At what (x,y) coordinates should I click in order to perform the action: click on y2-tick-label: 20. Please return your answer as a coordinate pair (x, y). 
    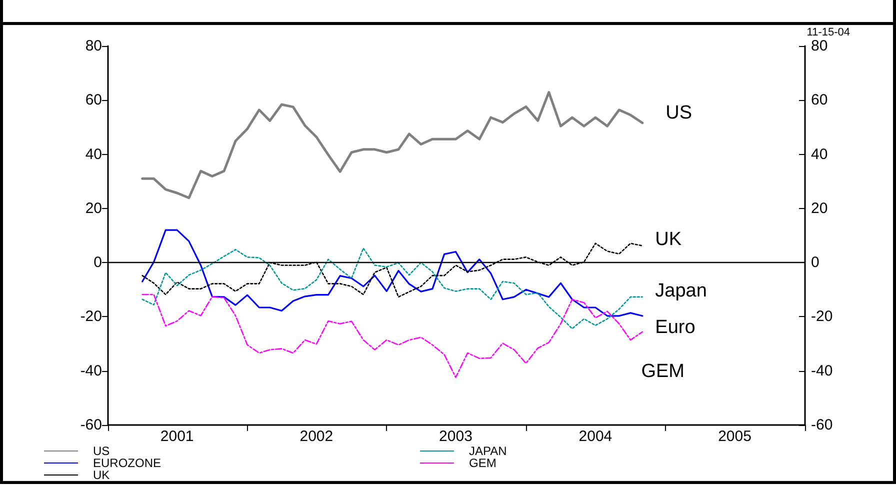
    Looking at the image, I should click on (819, 208).